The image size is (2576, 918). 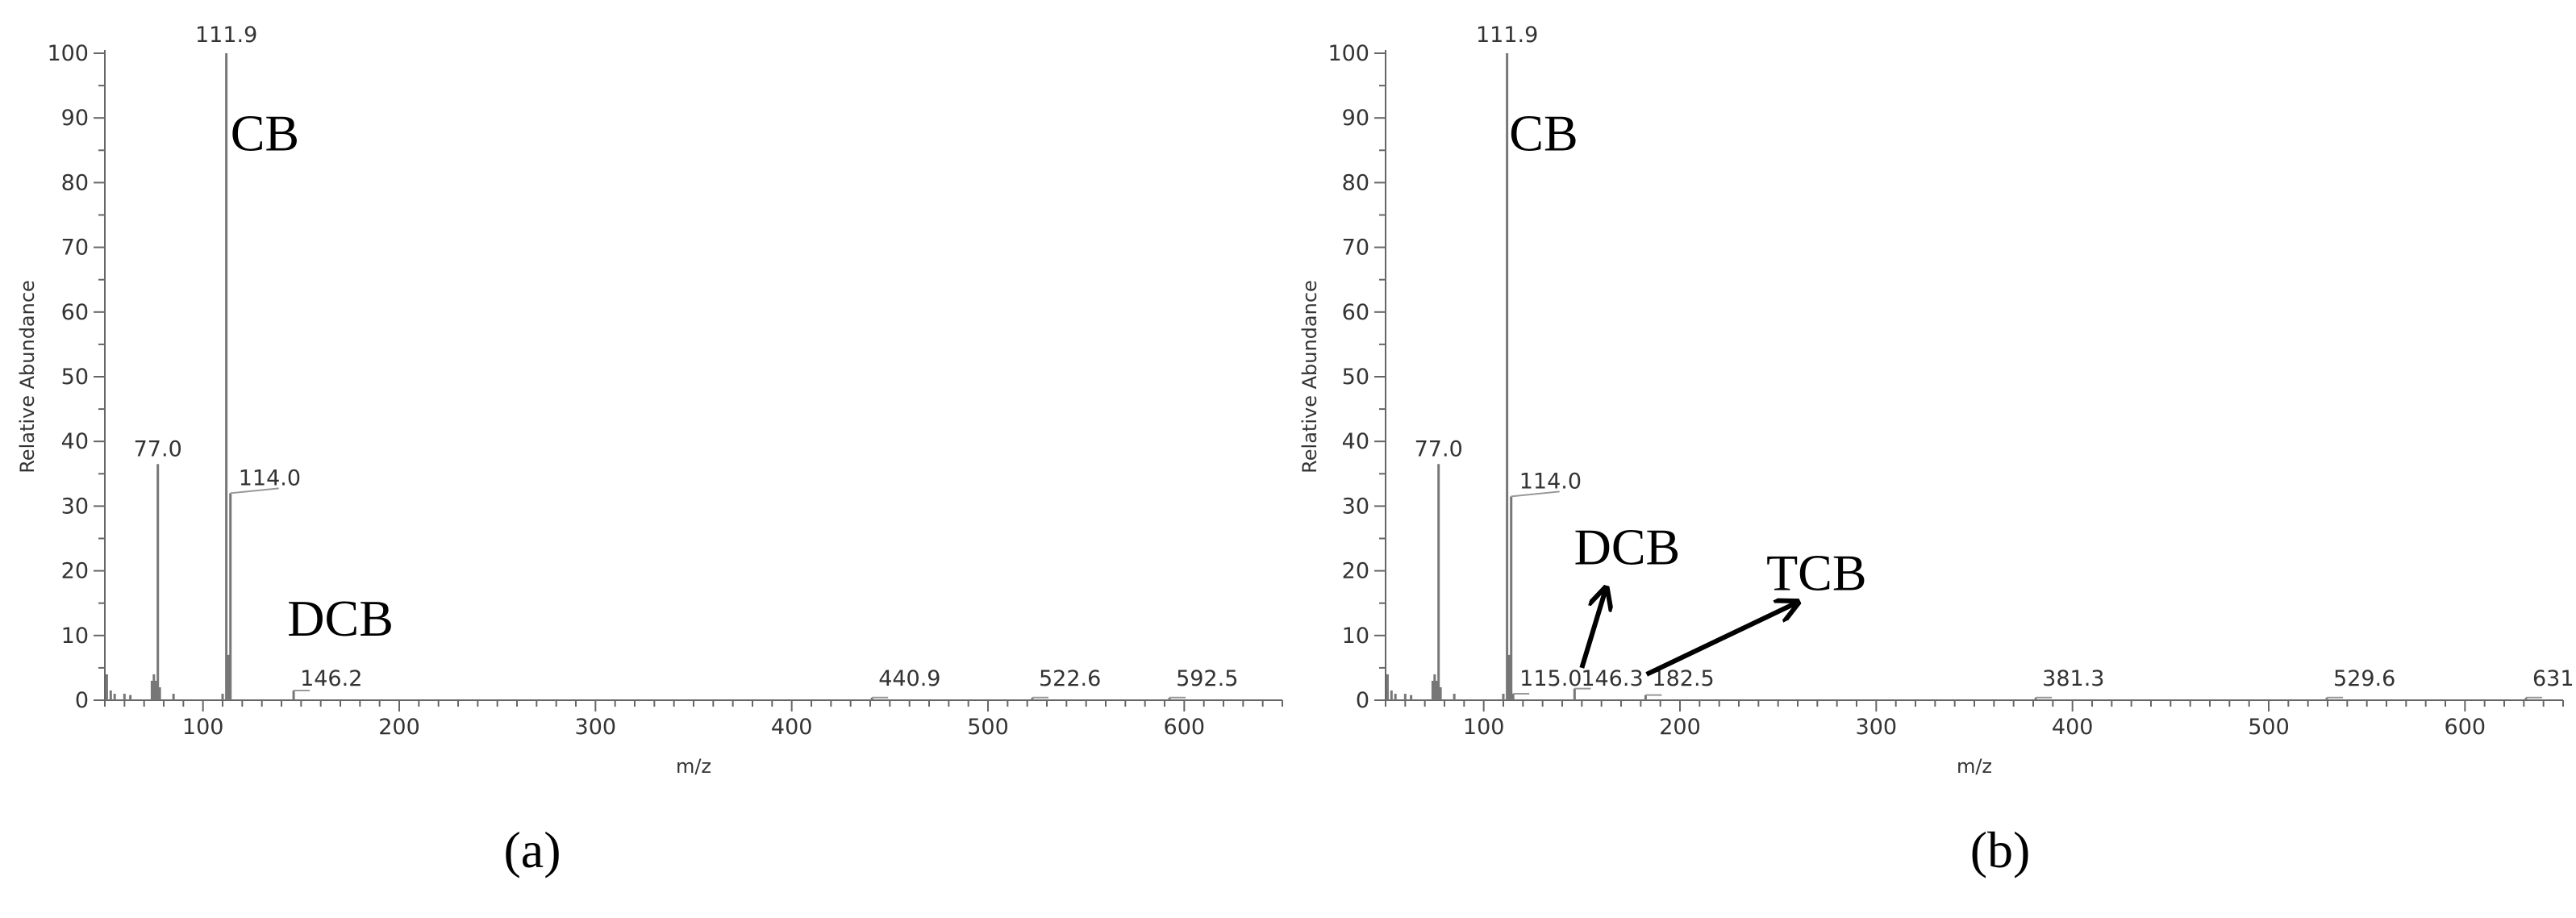 I want to click on panel-label: (b), so click(x=2000, y=849).